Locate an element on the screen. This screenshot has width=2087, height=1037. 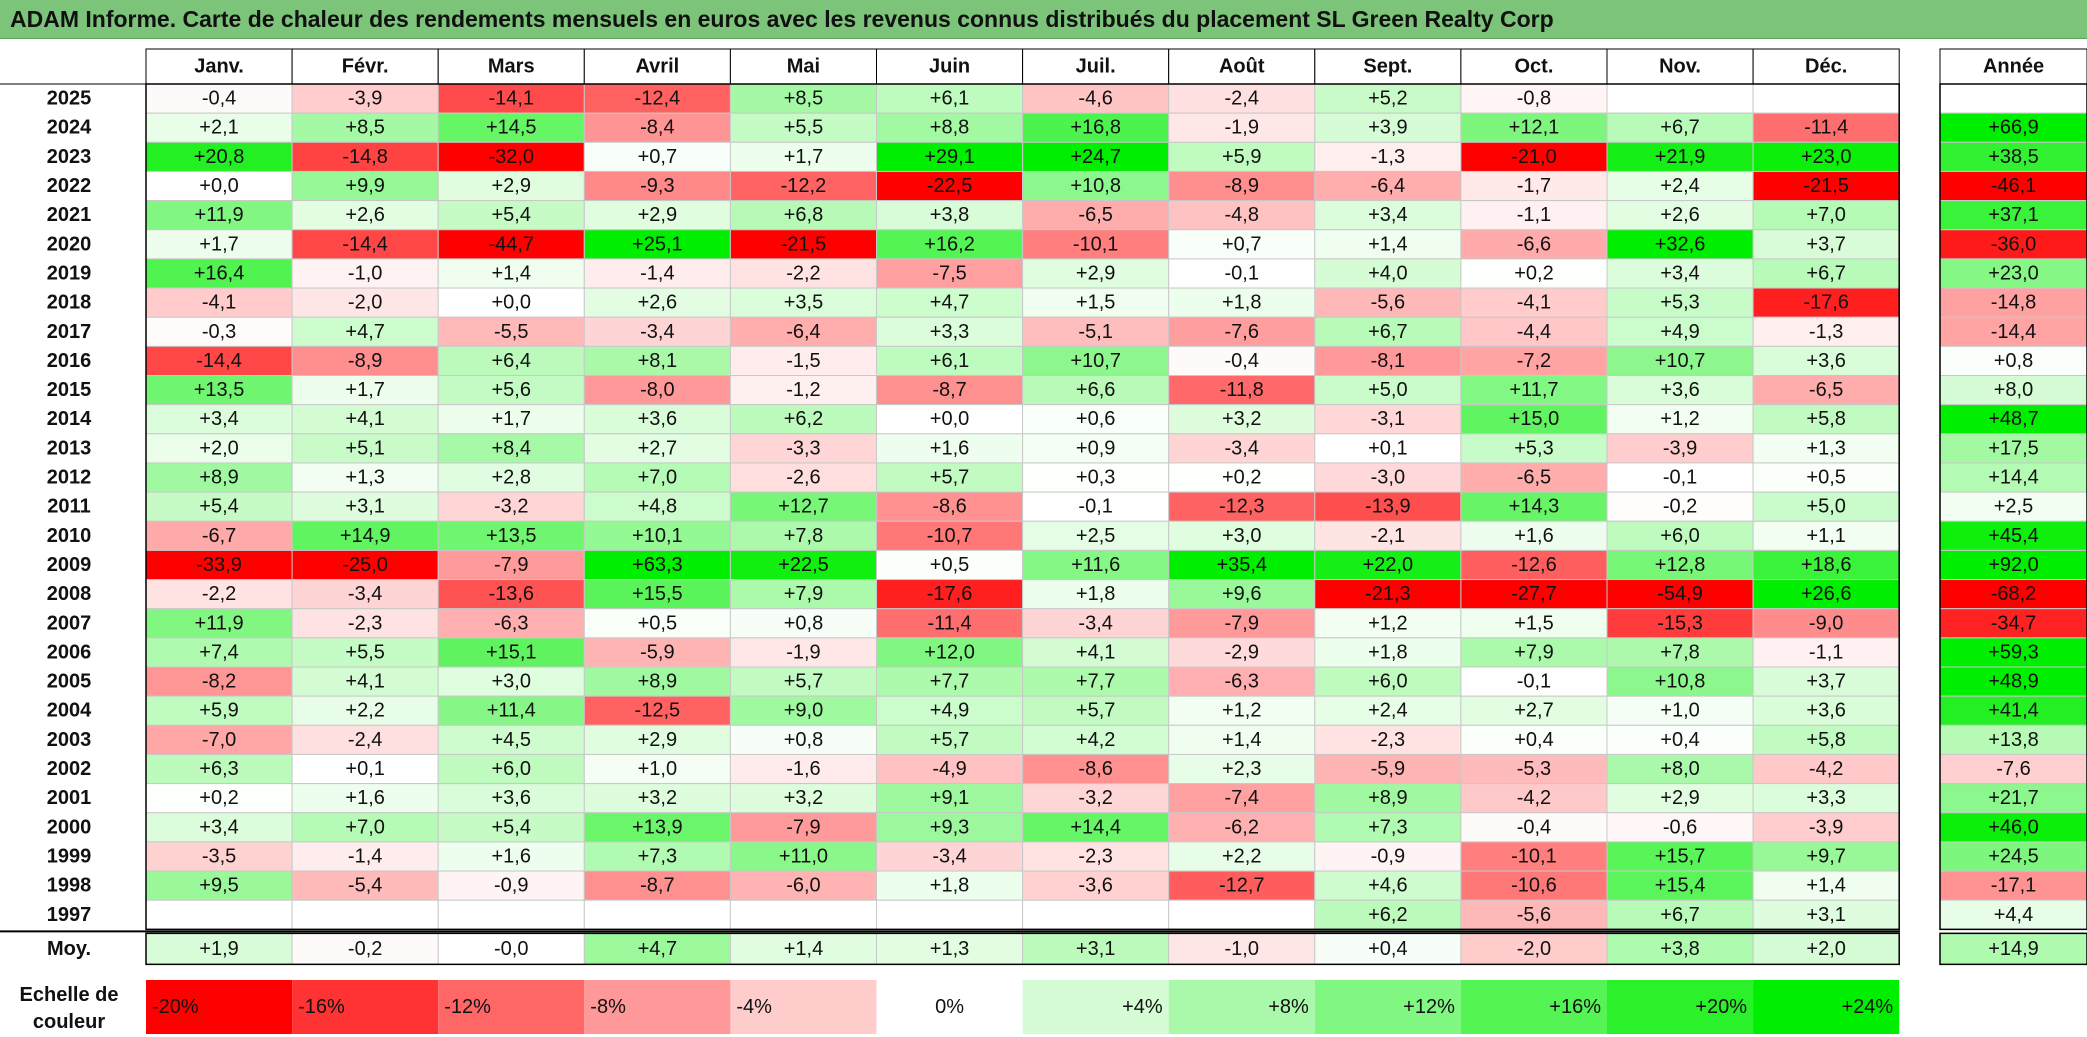
cell-value: -5,9 is located at coordinates (1388, 769).